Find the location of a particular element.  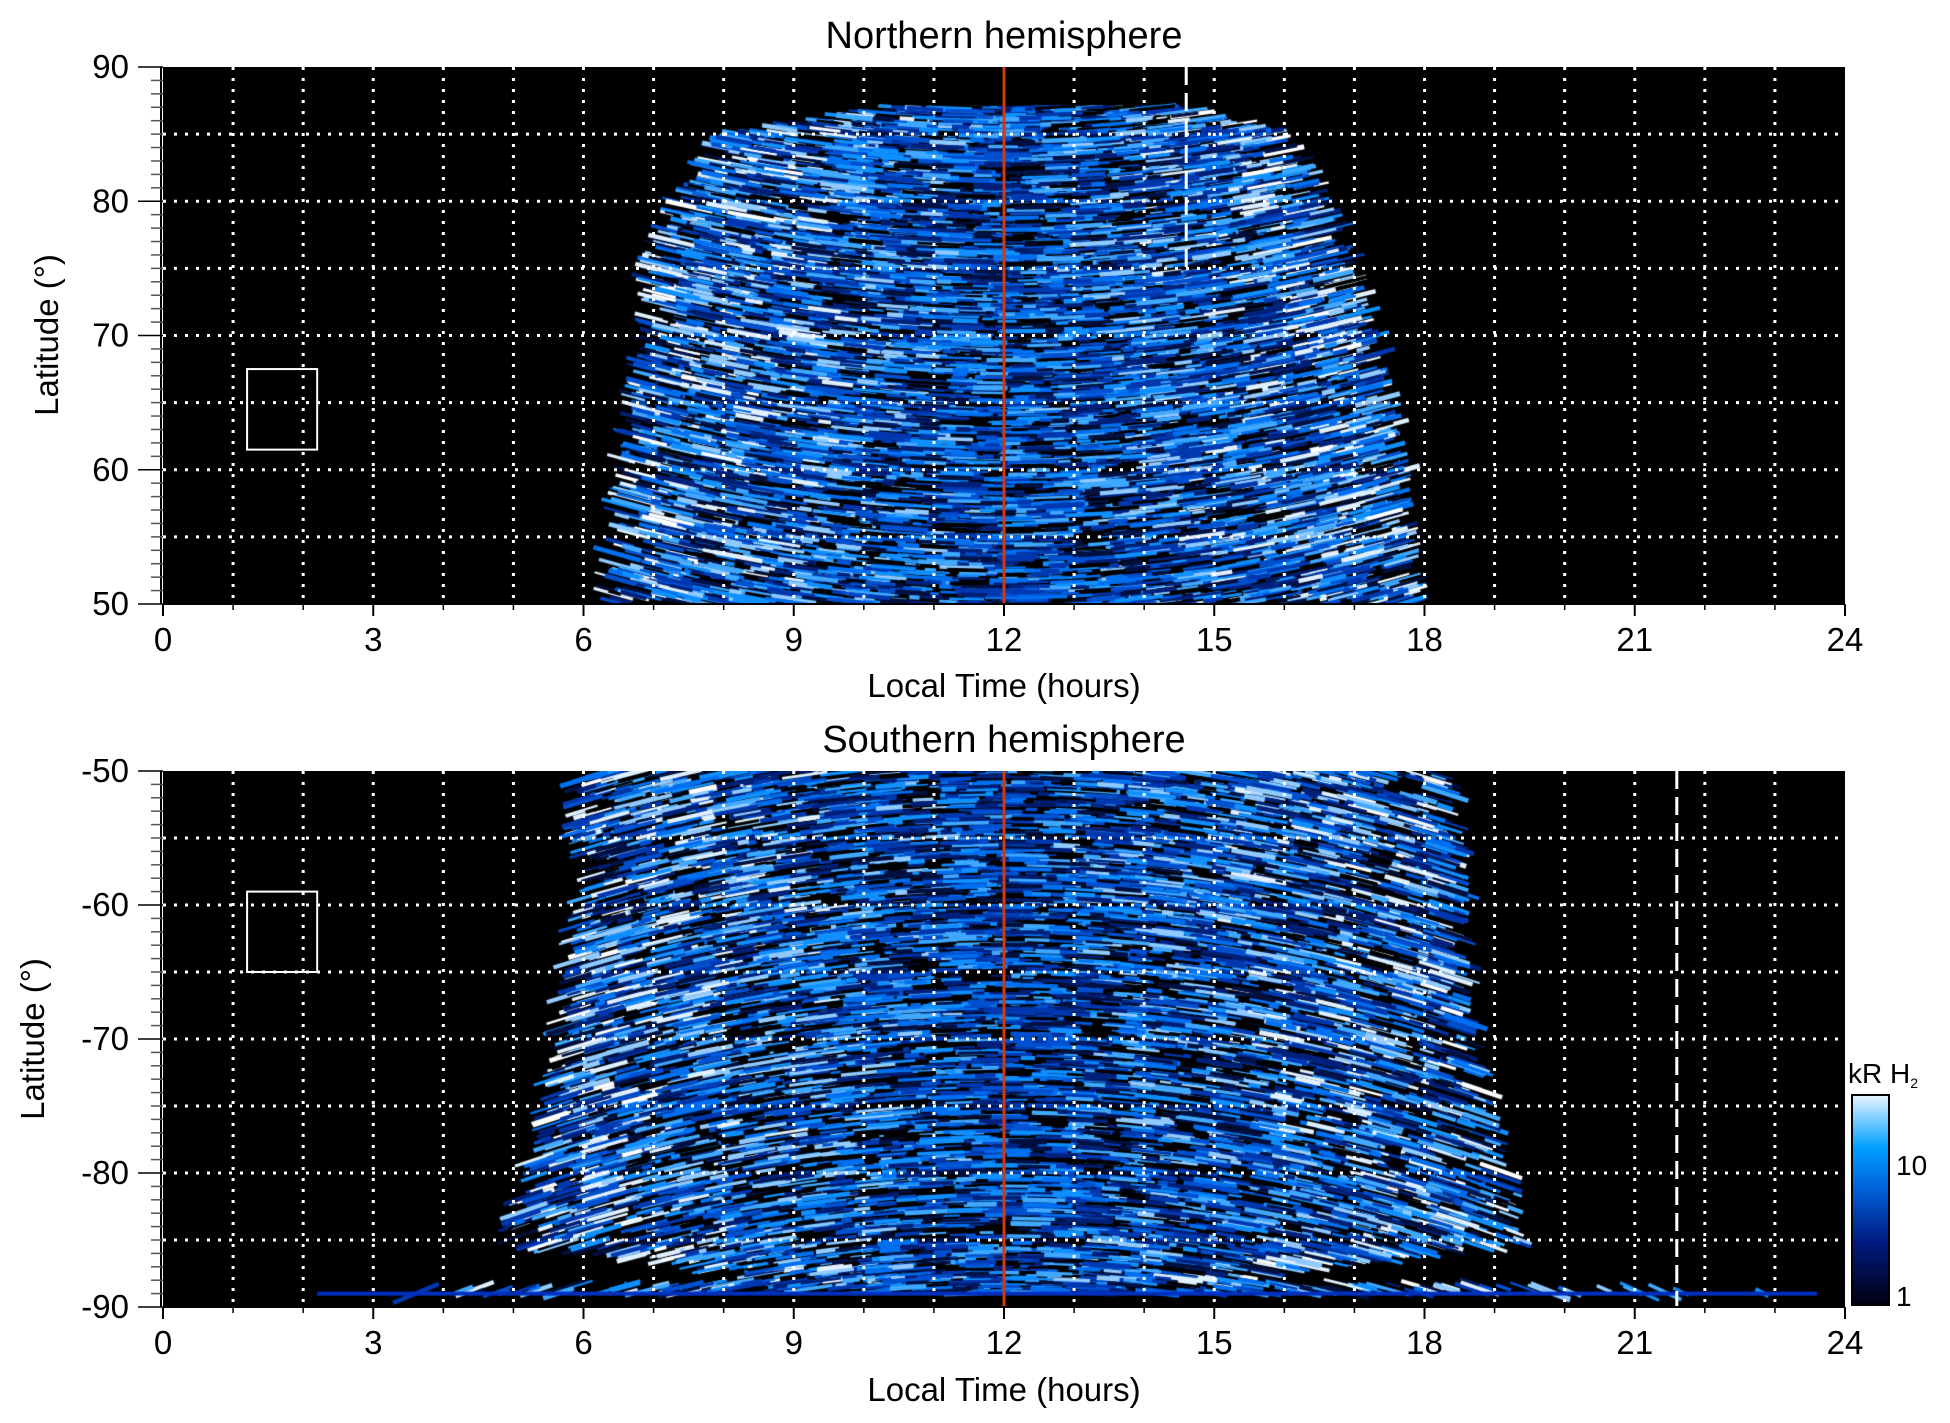

y-tick-label: 70 is located at coordinates (110, 335).